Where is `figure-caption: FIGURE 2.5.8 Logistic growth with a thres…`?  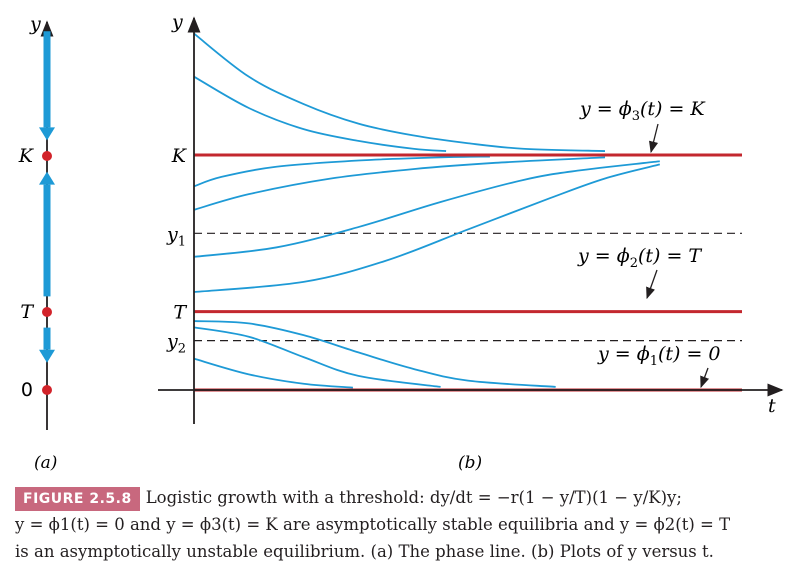 figure-caption: FIGURE 2.5.8 Logistic growth with a thres… is located at coordinates (402, 524).